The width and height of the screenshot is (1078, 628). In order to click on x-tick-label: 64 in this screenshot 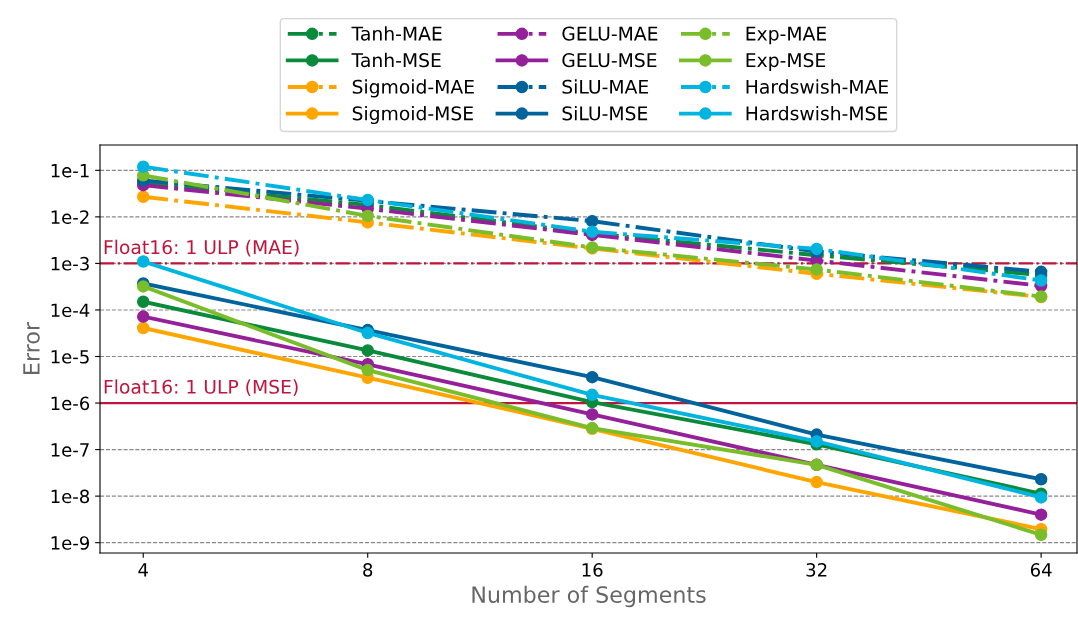, I will do `click(1041, 570)`.